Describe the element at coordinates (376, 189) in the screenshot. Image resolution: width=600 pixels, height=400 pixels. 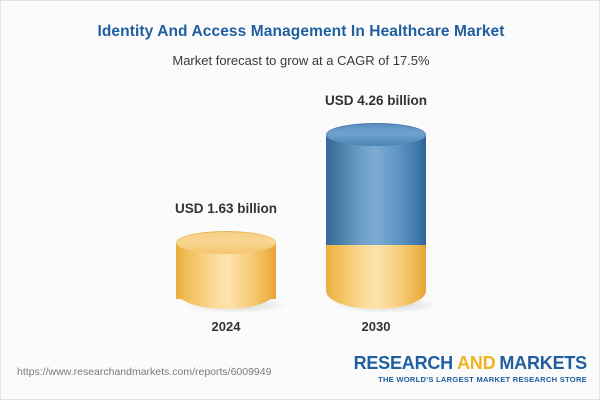
I see `bar-segment-growth-2030` at that location.